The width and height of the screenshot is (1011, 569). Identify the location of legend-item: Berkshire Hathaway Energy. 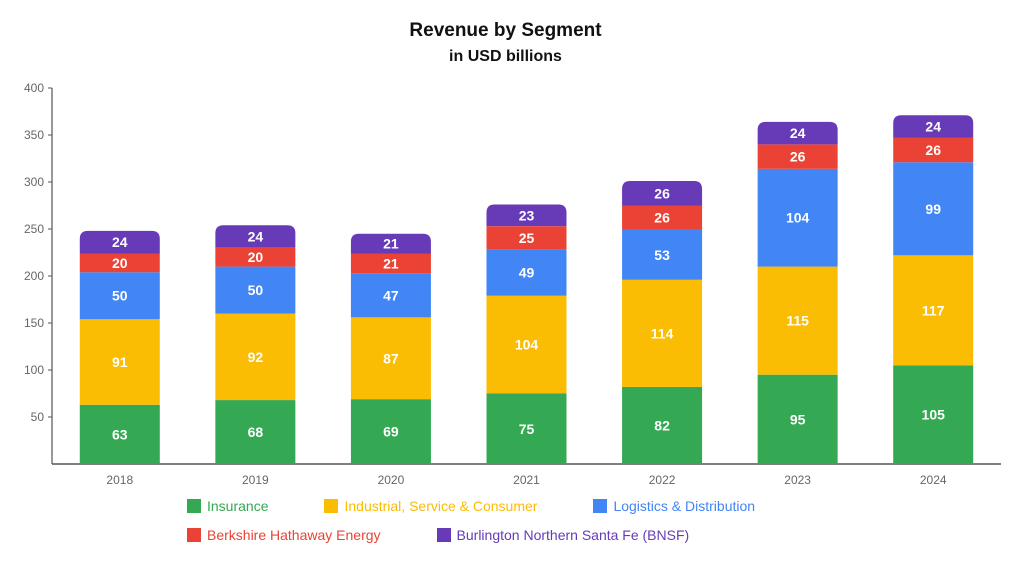
(284, 535).